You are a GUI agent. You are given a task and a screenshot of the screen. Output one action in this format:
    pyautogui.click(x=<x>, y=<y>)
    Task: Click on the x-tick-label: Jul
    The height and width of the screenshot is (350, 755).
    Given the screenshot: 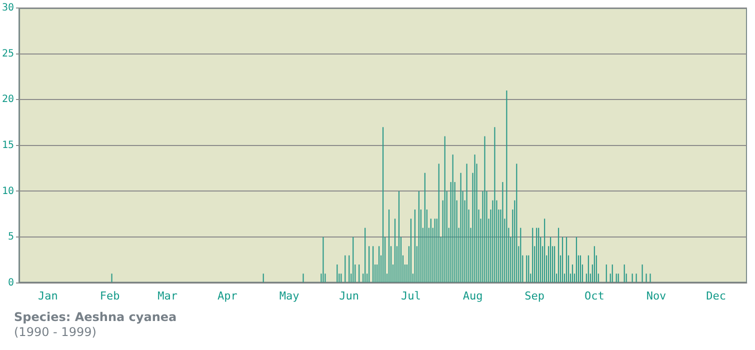 What is the action you would take?
    pyautogui.click(x=411, y=295)
    